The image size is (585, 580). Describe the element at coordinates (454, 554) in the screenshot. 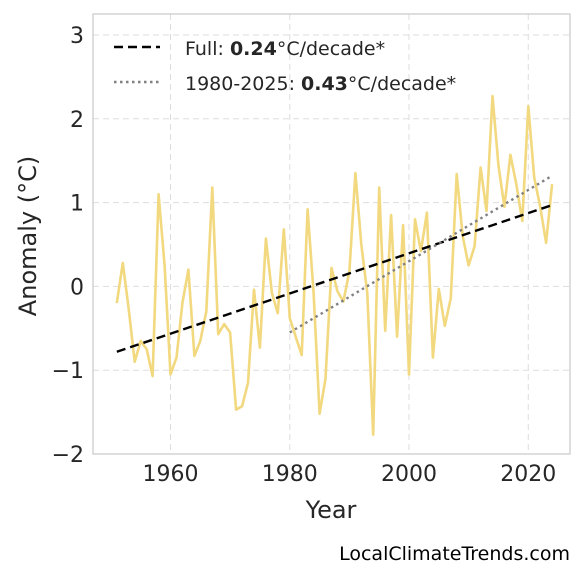

I see `site-credit: LocalClimateTrends.com` at that location.